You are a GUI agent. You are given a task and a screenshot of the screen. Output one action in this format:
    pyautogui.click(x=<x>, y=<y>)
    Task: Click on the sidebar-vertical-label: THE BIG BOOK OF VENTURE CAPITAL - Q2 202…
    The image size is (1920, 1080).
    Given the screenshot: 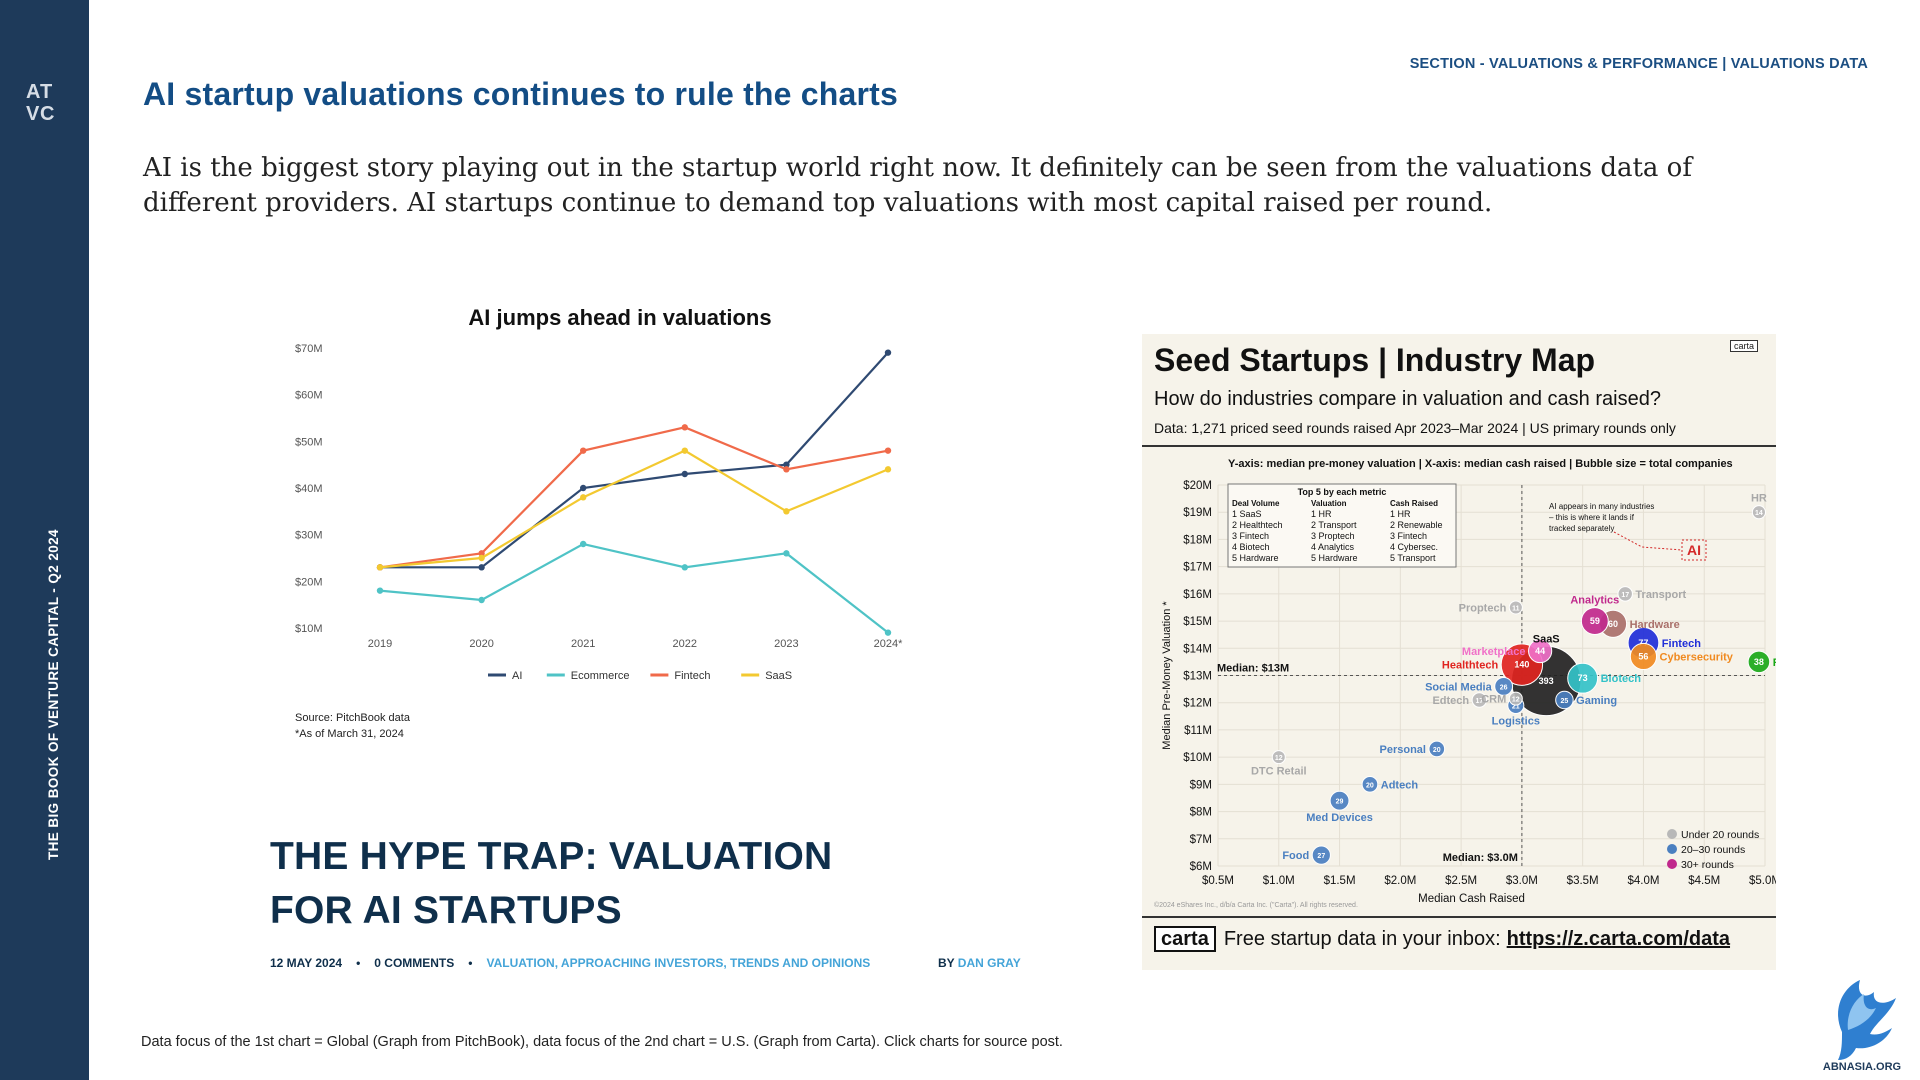 What is the action you would take?
    pyautogui.click(x=53, y=694)
    